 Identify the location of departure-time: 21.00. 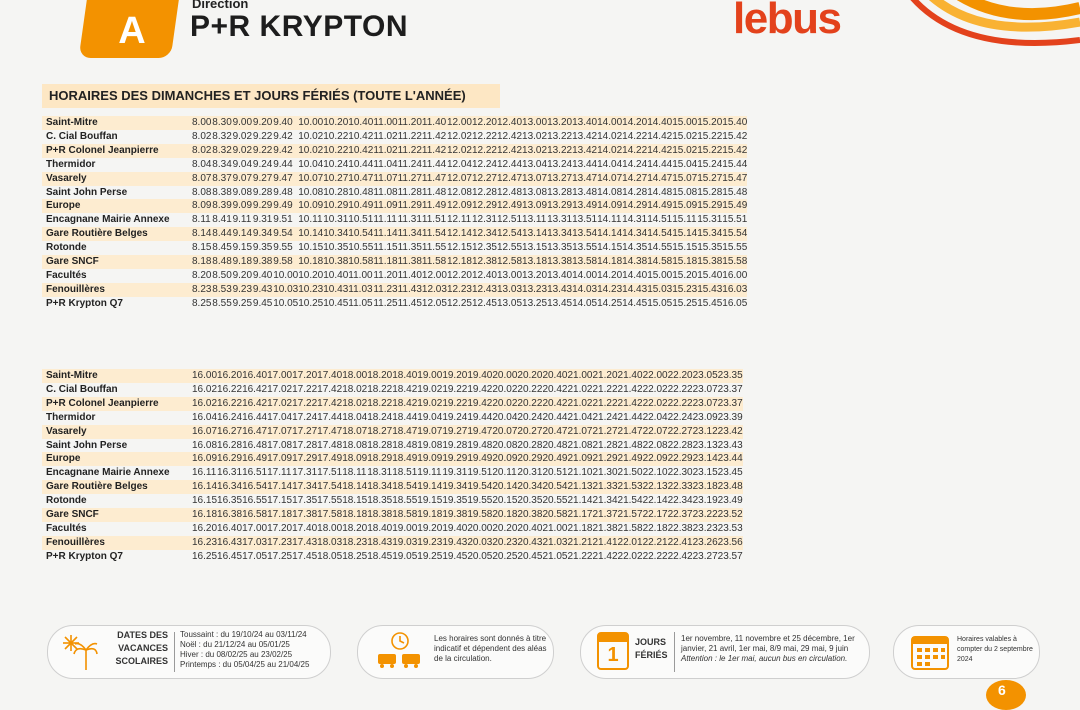
(580, 376).